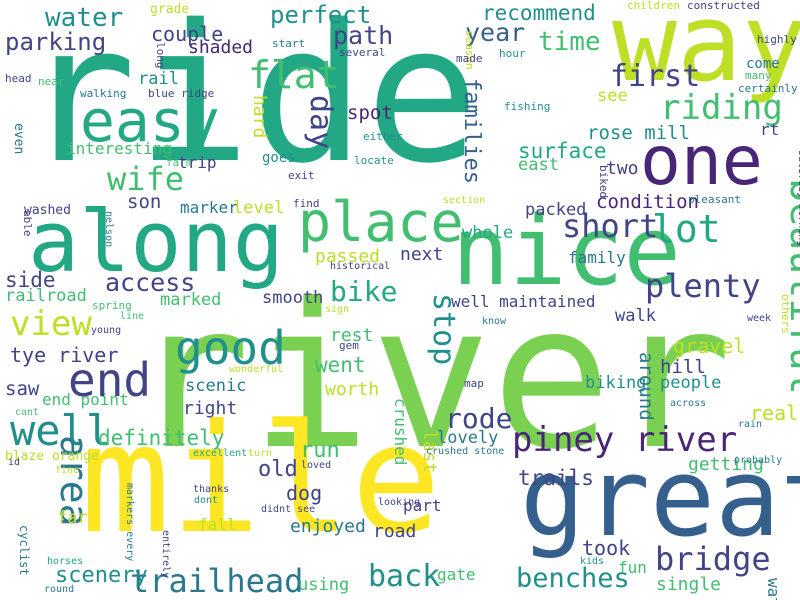  Describe the element at coordinates (750, 424) in the screenshot. I see `cloud-word: rain` at that location.